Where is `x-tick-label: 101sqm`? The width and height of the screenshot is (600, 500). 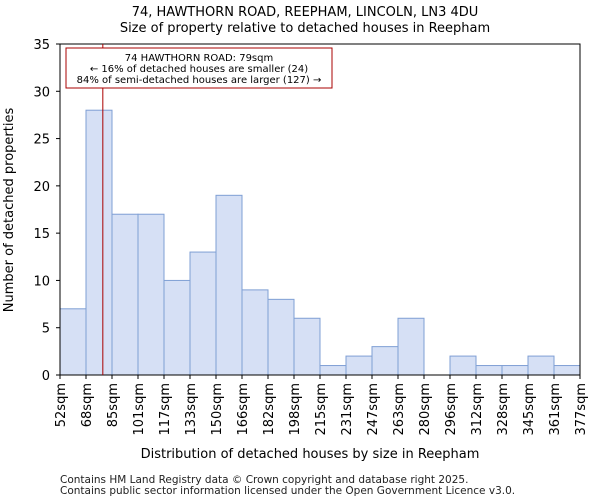
x-tick-label: 101sqm is located at coordinates (139, 409).